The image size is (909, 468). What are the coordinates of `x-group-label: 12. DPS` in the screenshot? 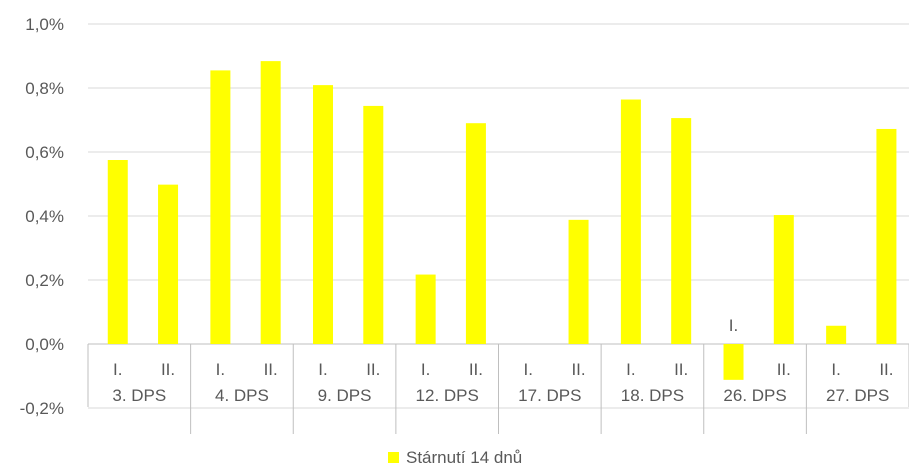 It's located at (447, 395).